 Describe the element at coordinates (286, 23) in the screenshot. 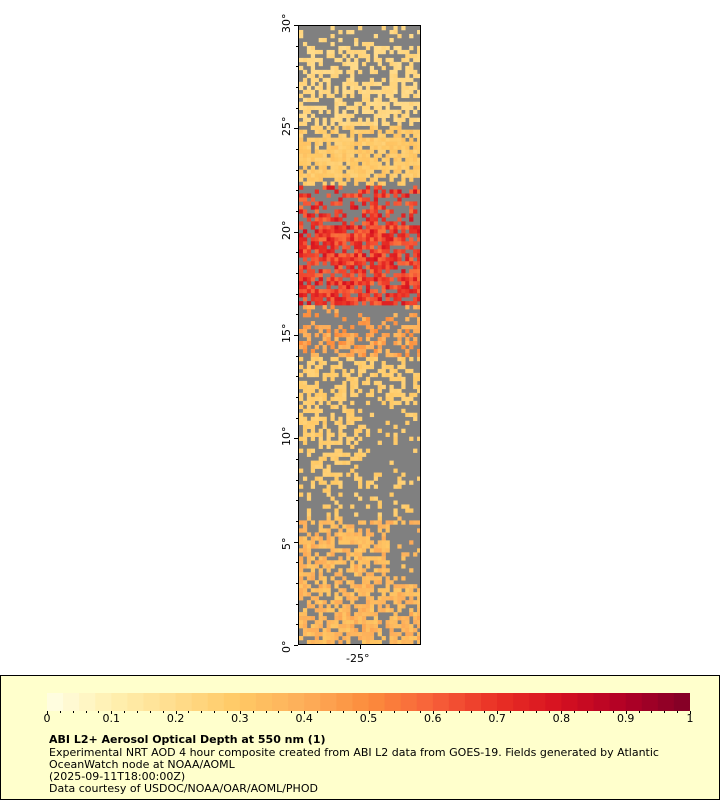

I see `latitude-tick-label: 30°` at that location.